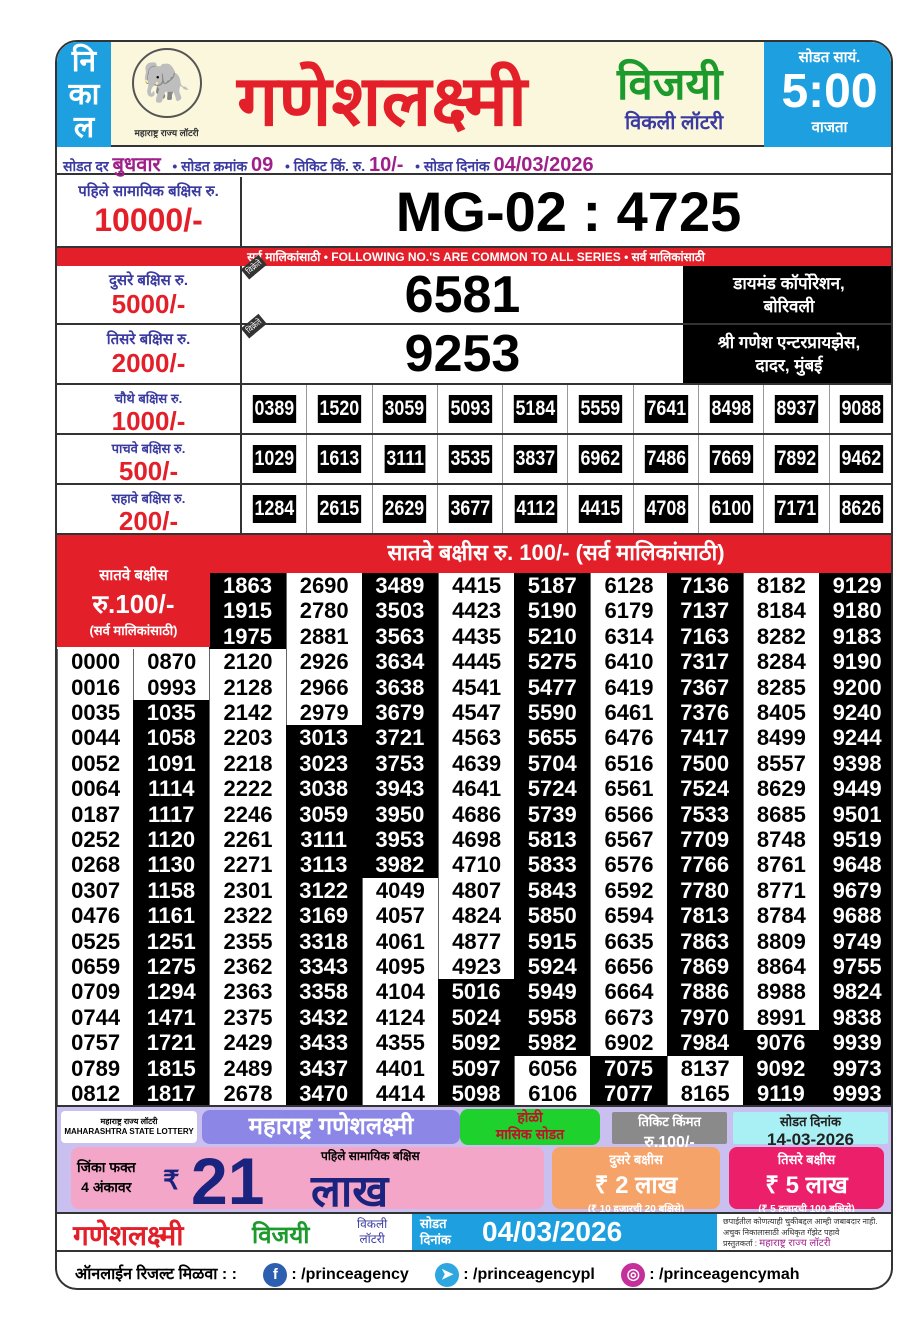  I want to click on ad-second-amount: ₹ 2 लाख, so click(636, 1185).